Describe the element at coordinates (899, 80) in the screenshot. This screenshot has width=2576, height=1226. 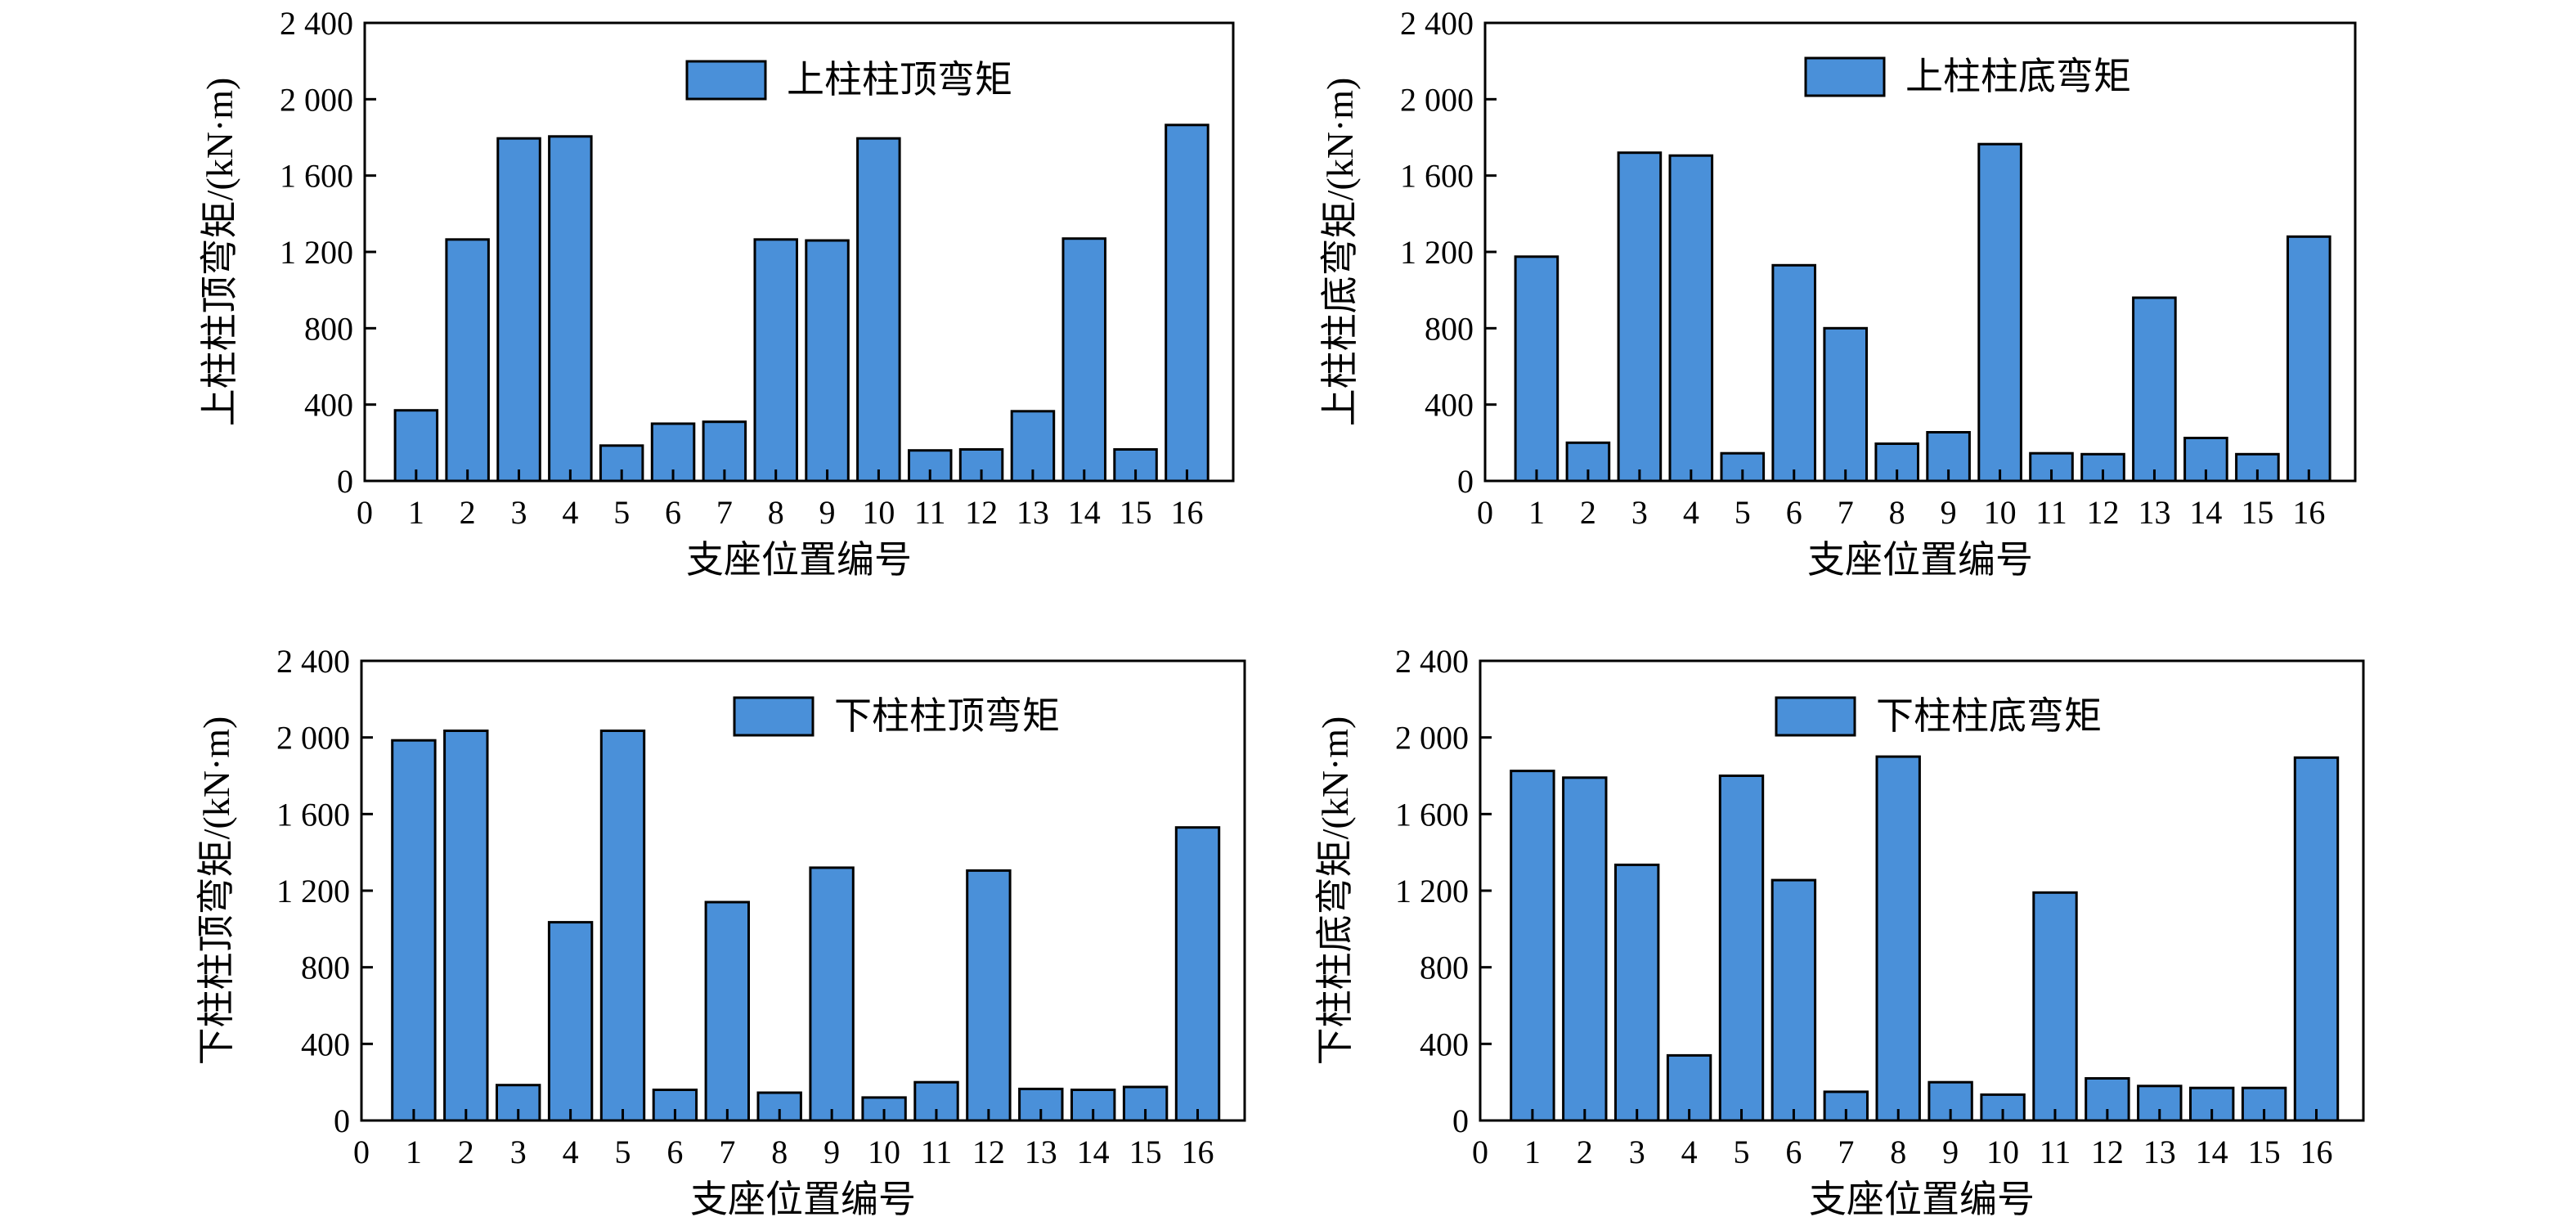
I see `legend-label: 上柱柱顶弯矩` at that location.